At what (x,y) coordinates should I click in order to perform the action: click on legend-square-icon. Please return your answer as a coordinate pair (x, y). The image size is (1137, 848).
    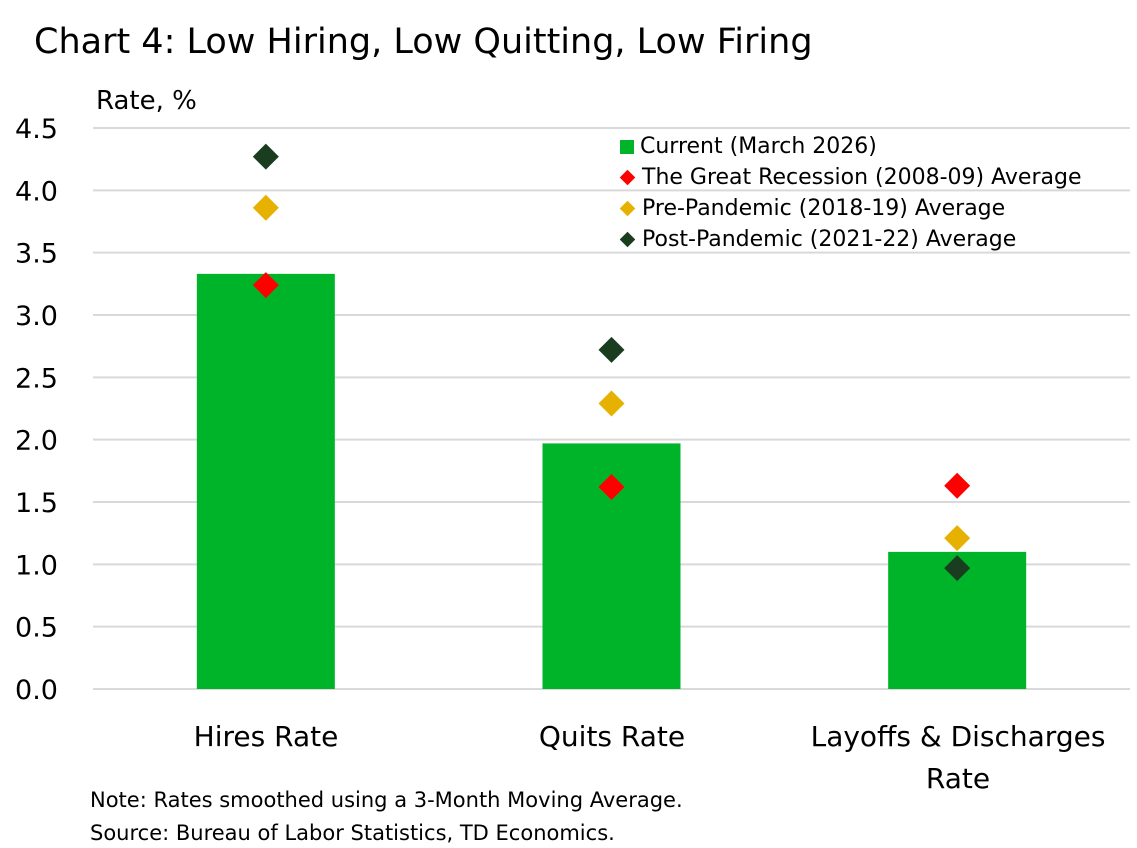
    Looking at the image, I should click on (627, 146).